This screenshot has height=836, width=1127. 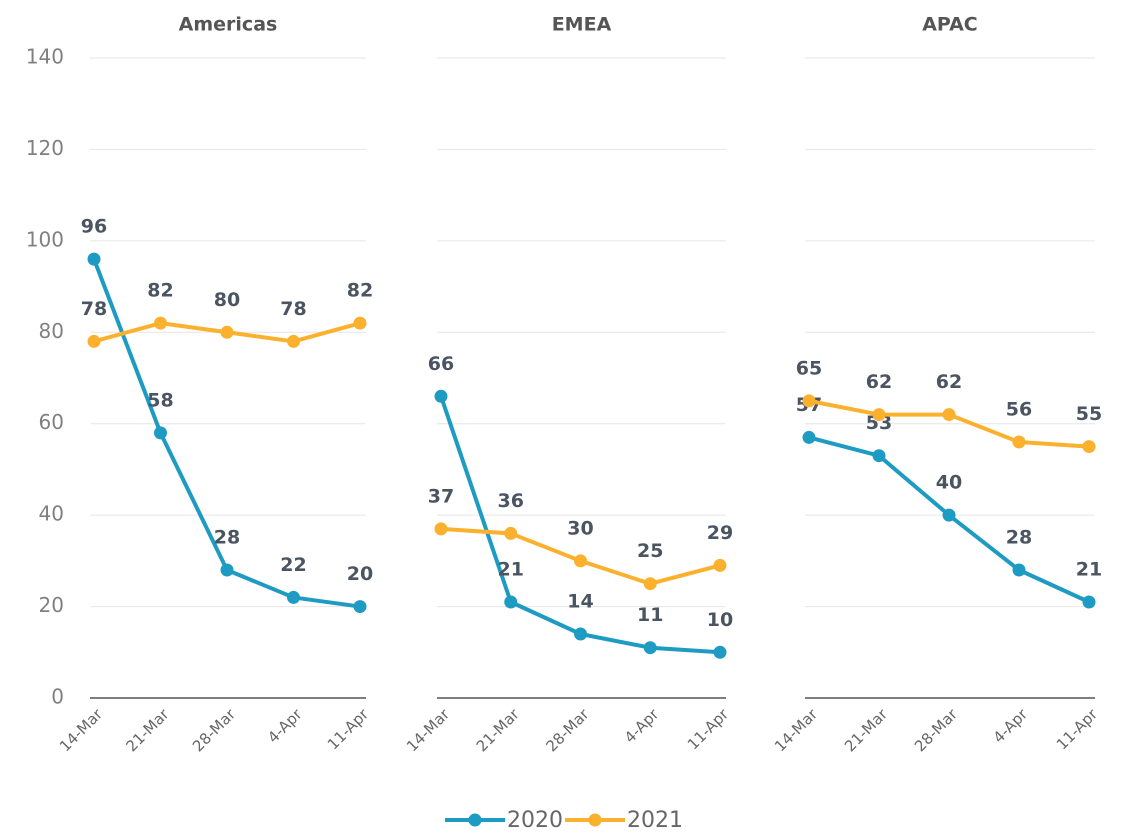 I want to click on panel-title: Americas, so click(x=228, y=25).